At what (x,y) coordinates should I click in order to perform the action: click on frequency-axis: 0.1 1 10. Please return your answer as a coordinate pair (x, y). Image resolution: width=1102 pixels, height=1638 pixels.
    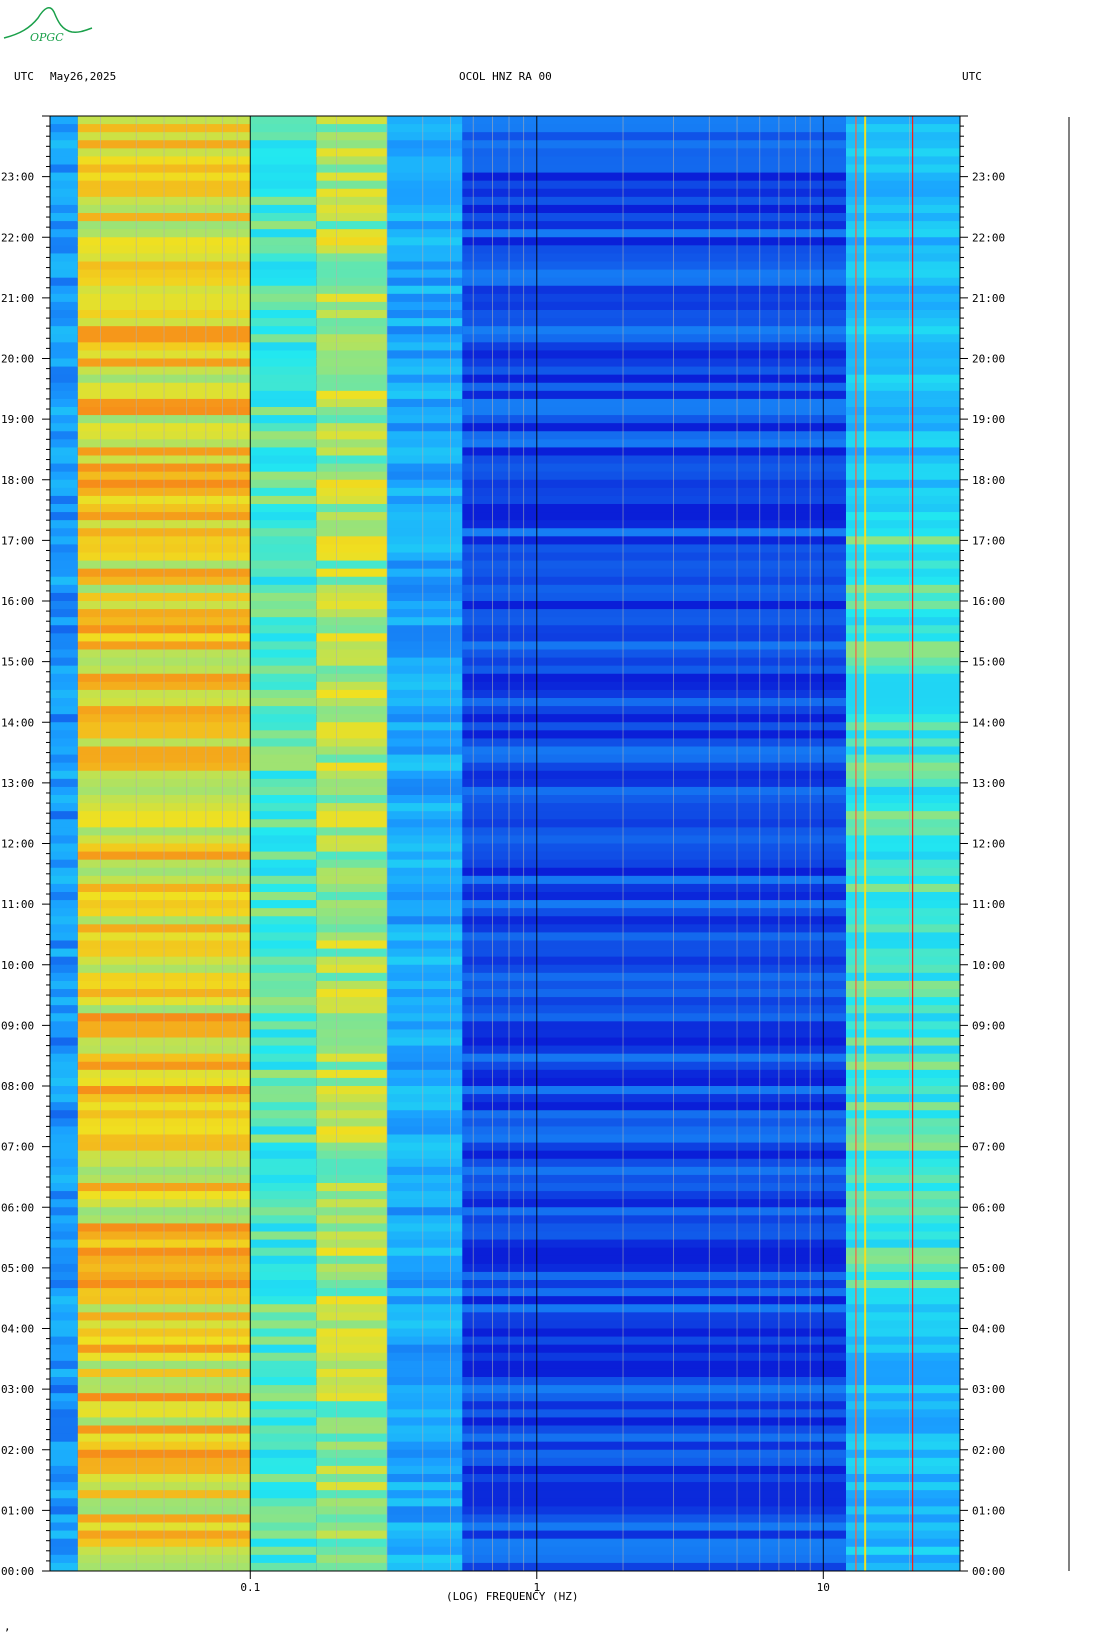
    Looking at the image, I should click on (535, 1582).